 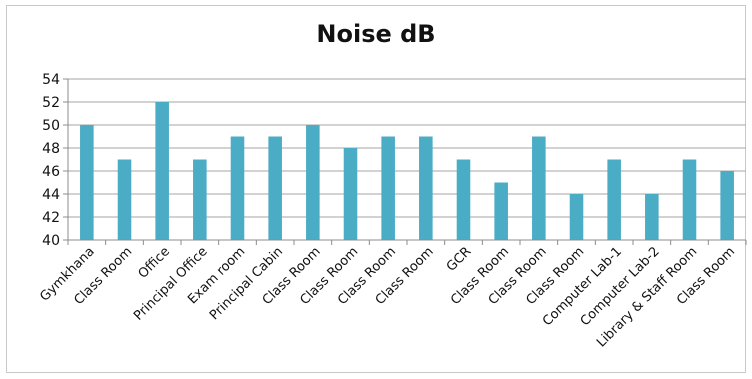 I want to click on x-category-label: GCR, so click(x=459, y=259).